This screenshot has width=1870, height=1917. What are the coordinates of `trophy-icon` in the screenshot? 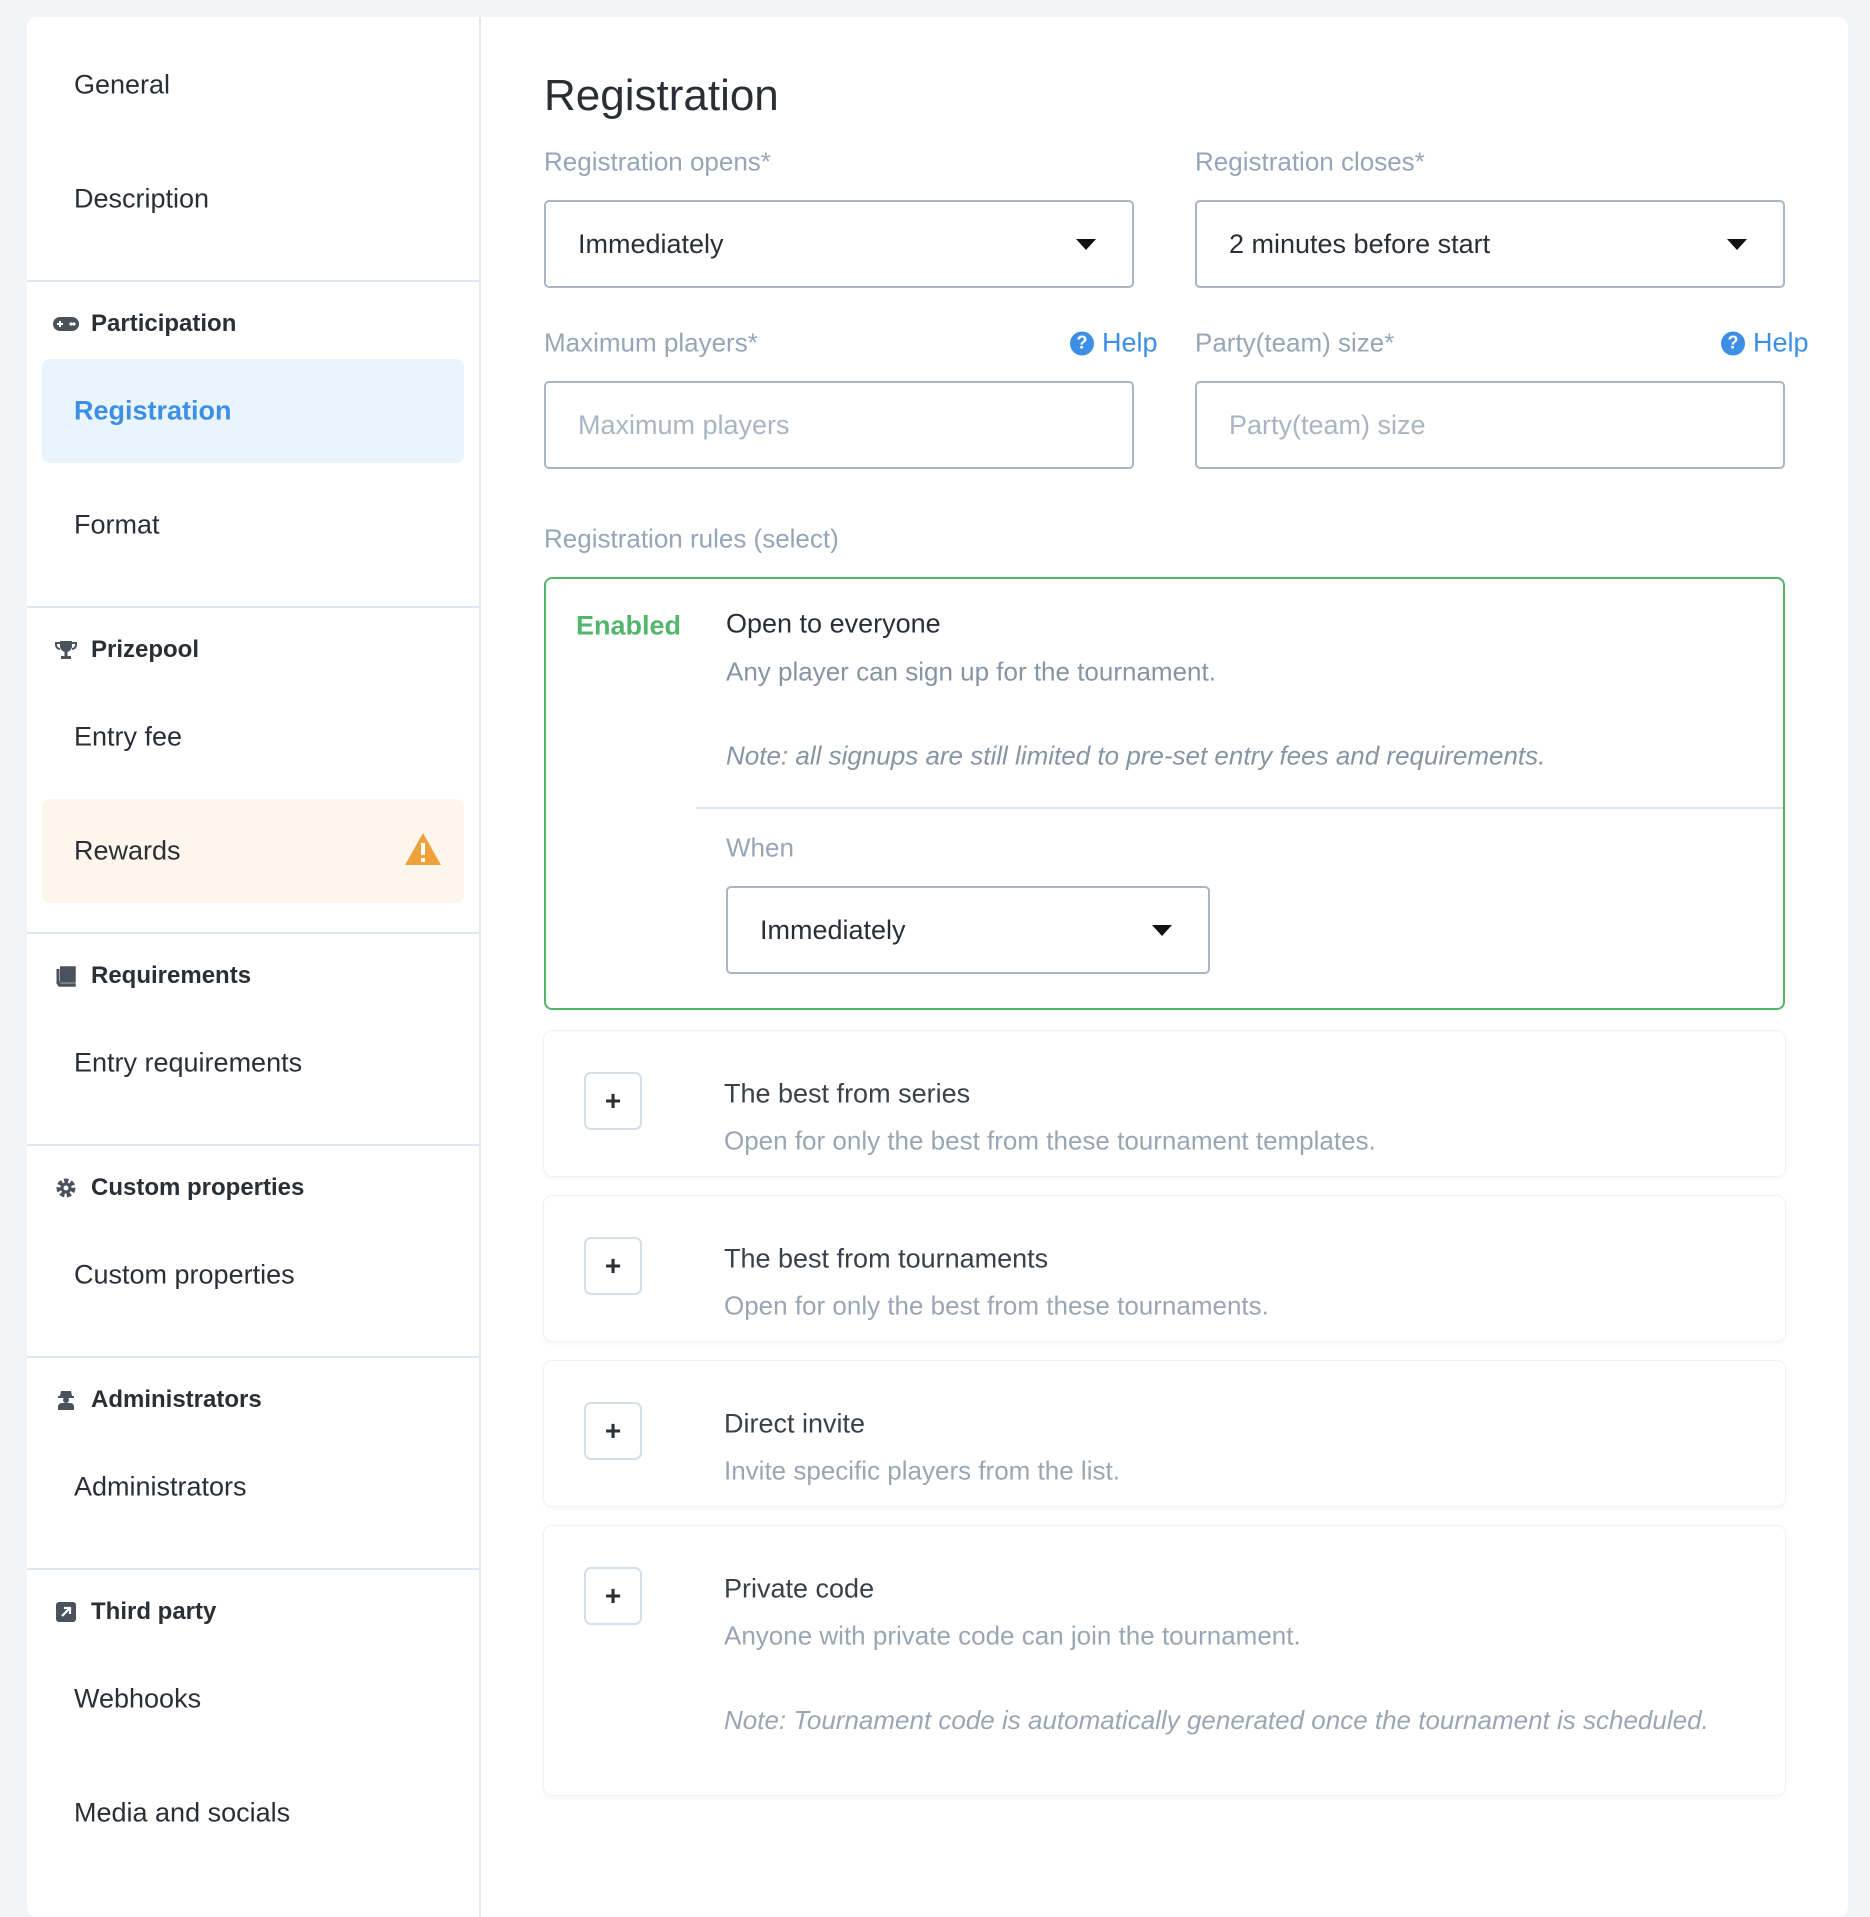 It's located at (66, 650).